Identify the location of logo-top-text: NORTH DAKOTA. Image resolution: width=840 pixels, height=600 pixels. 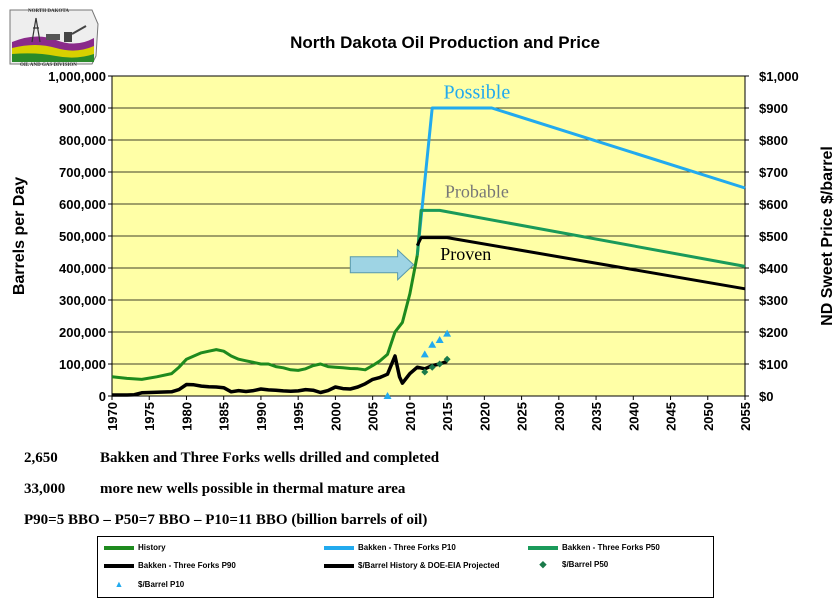
(48, 11).